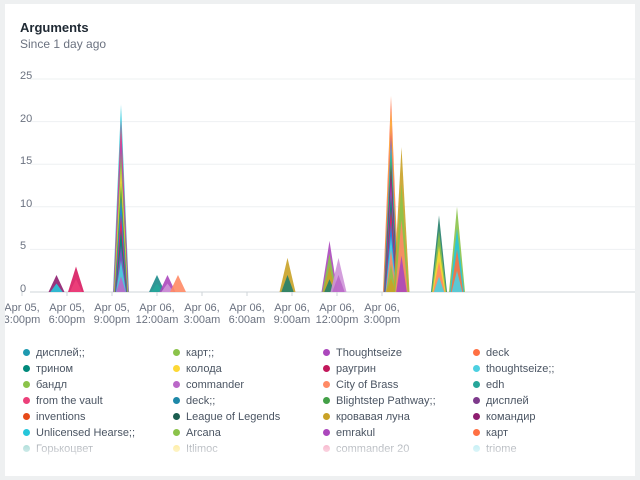  I want to click on legend-label: кровавая луна, so click(373, 417).